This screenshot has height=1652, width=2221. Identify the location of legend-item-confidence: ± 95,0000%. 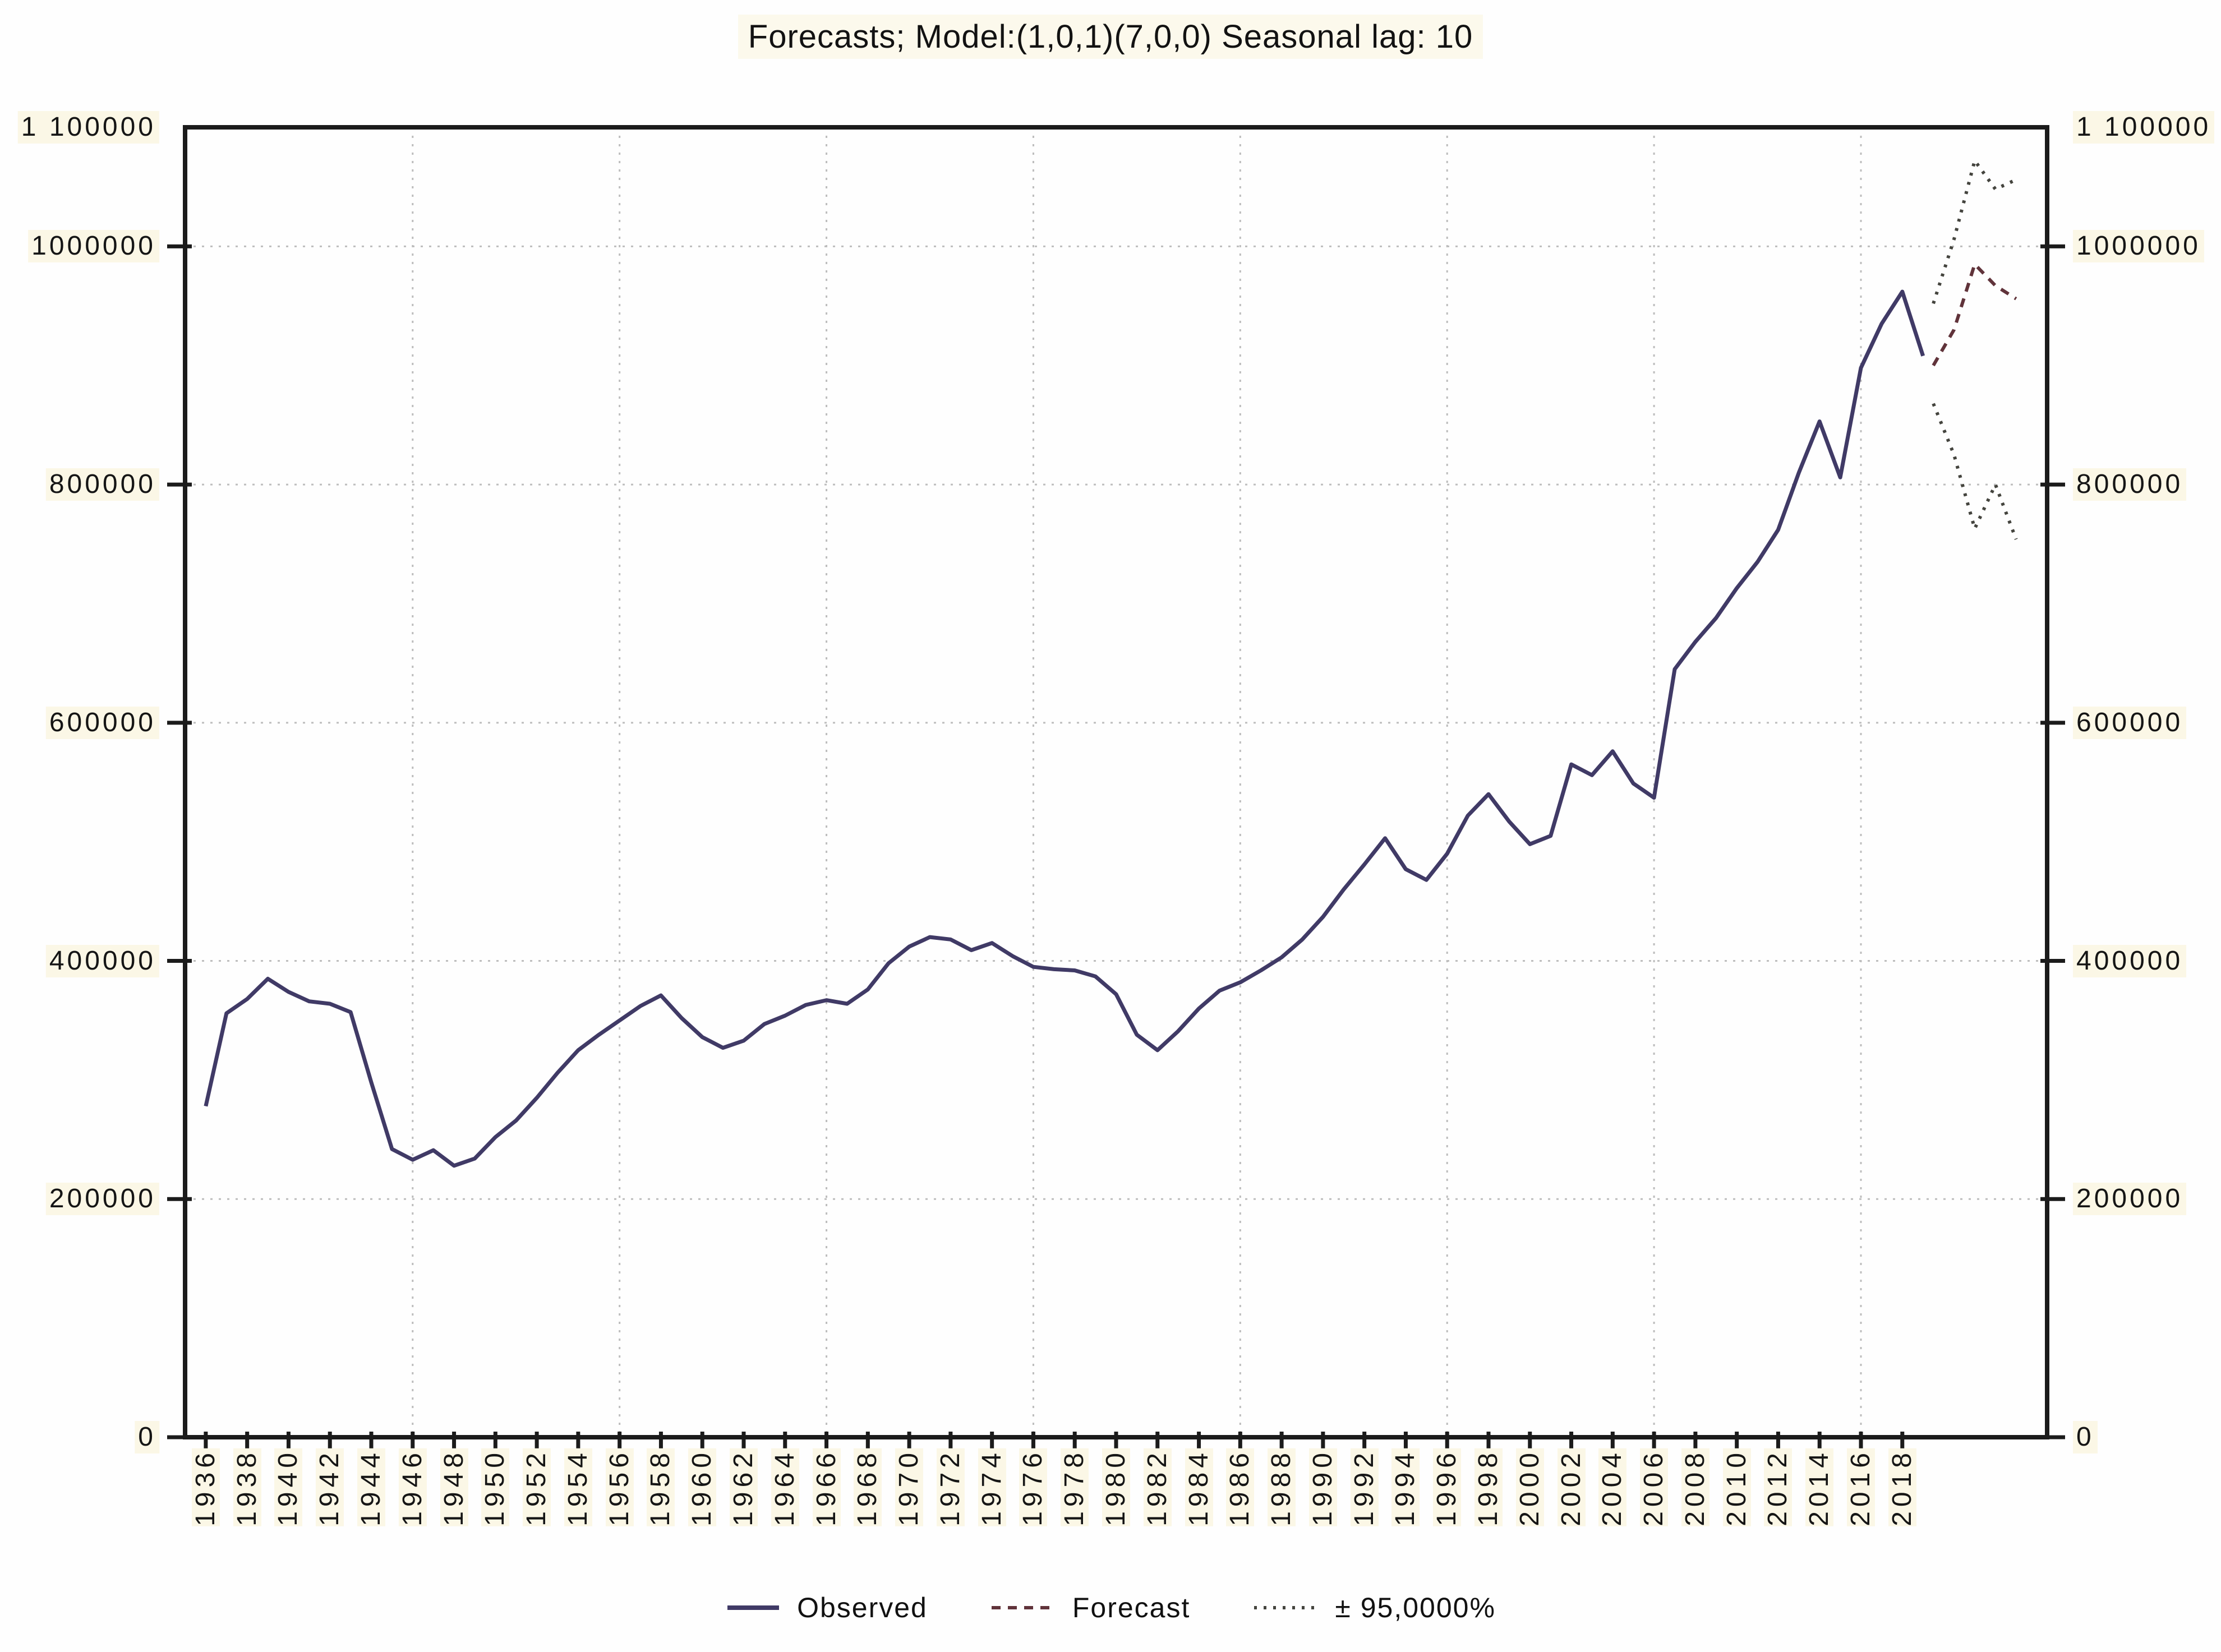
(1374, 1607).